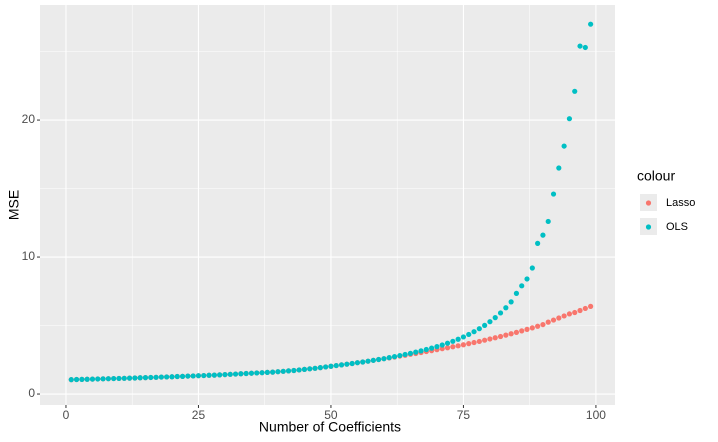 This screenshot has height=442, width=718. I want to click on x-axis-title: Number of Coefficients, so click(330, 427).